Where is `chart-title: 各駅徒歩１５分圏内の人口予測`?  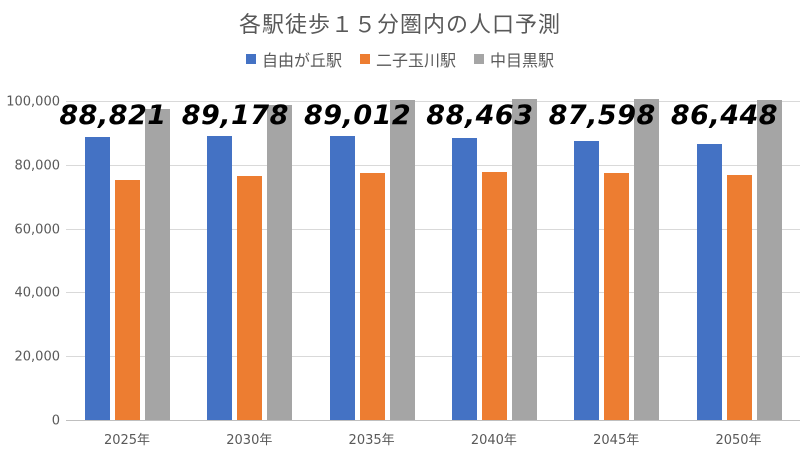
chart-title: 各駅徒歩１５分圏内の人口予測 is located at coordinates (399, 25).